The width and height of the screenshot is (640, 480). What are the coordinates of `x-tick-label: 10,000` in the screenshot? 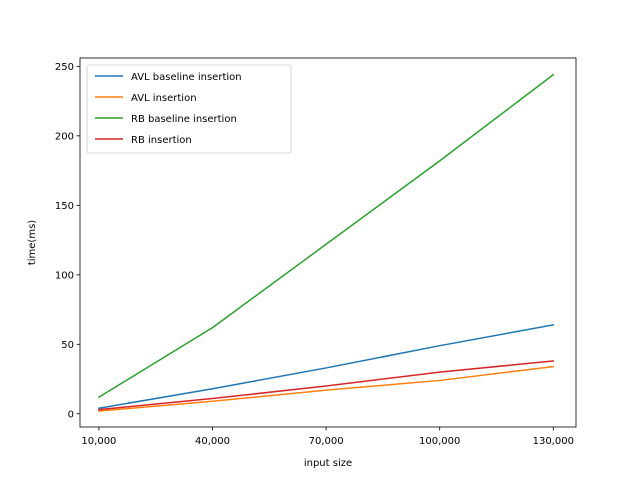 It's located at (98, 441).